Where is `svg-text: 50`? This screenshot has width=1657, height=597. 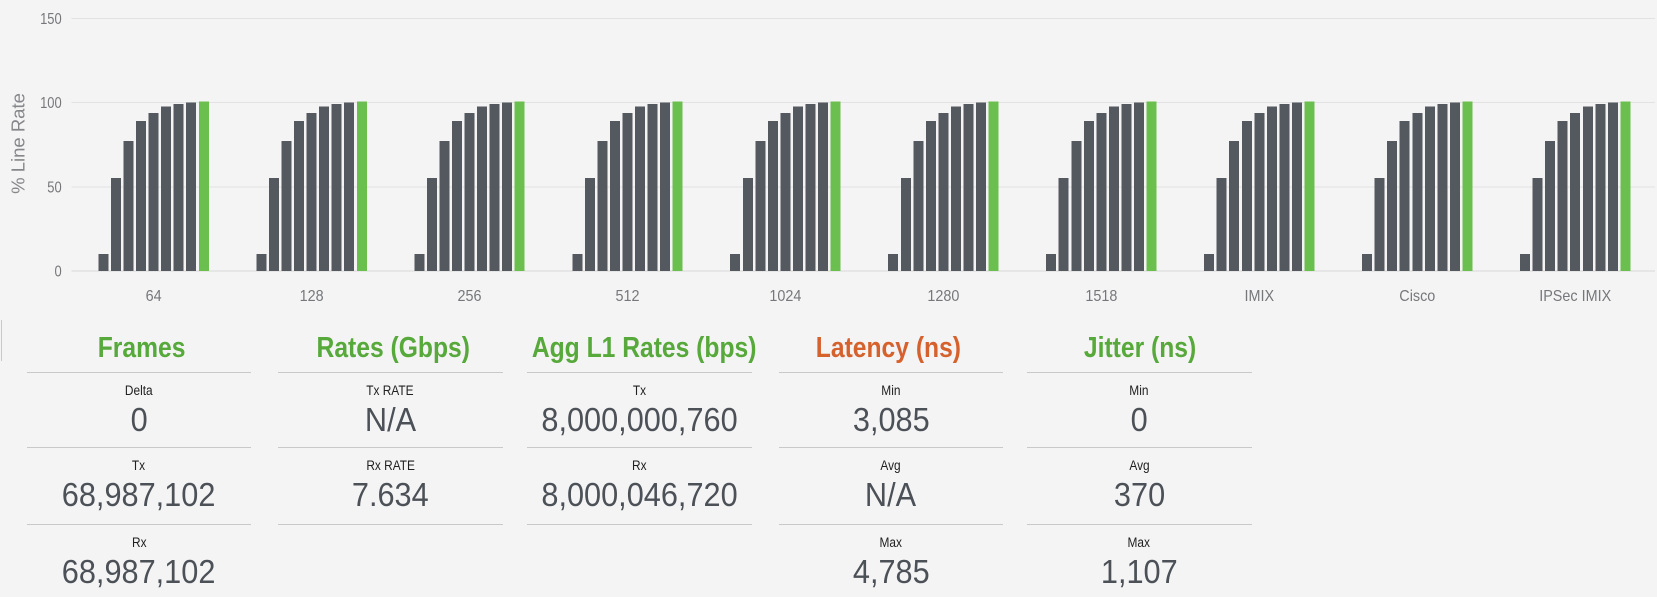
svg-text: 50 is located at coordinates (54, 187).